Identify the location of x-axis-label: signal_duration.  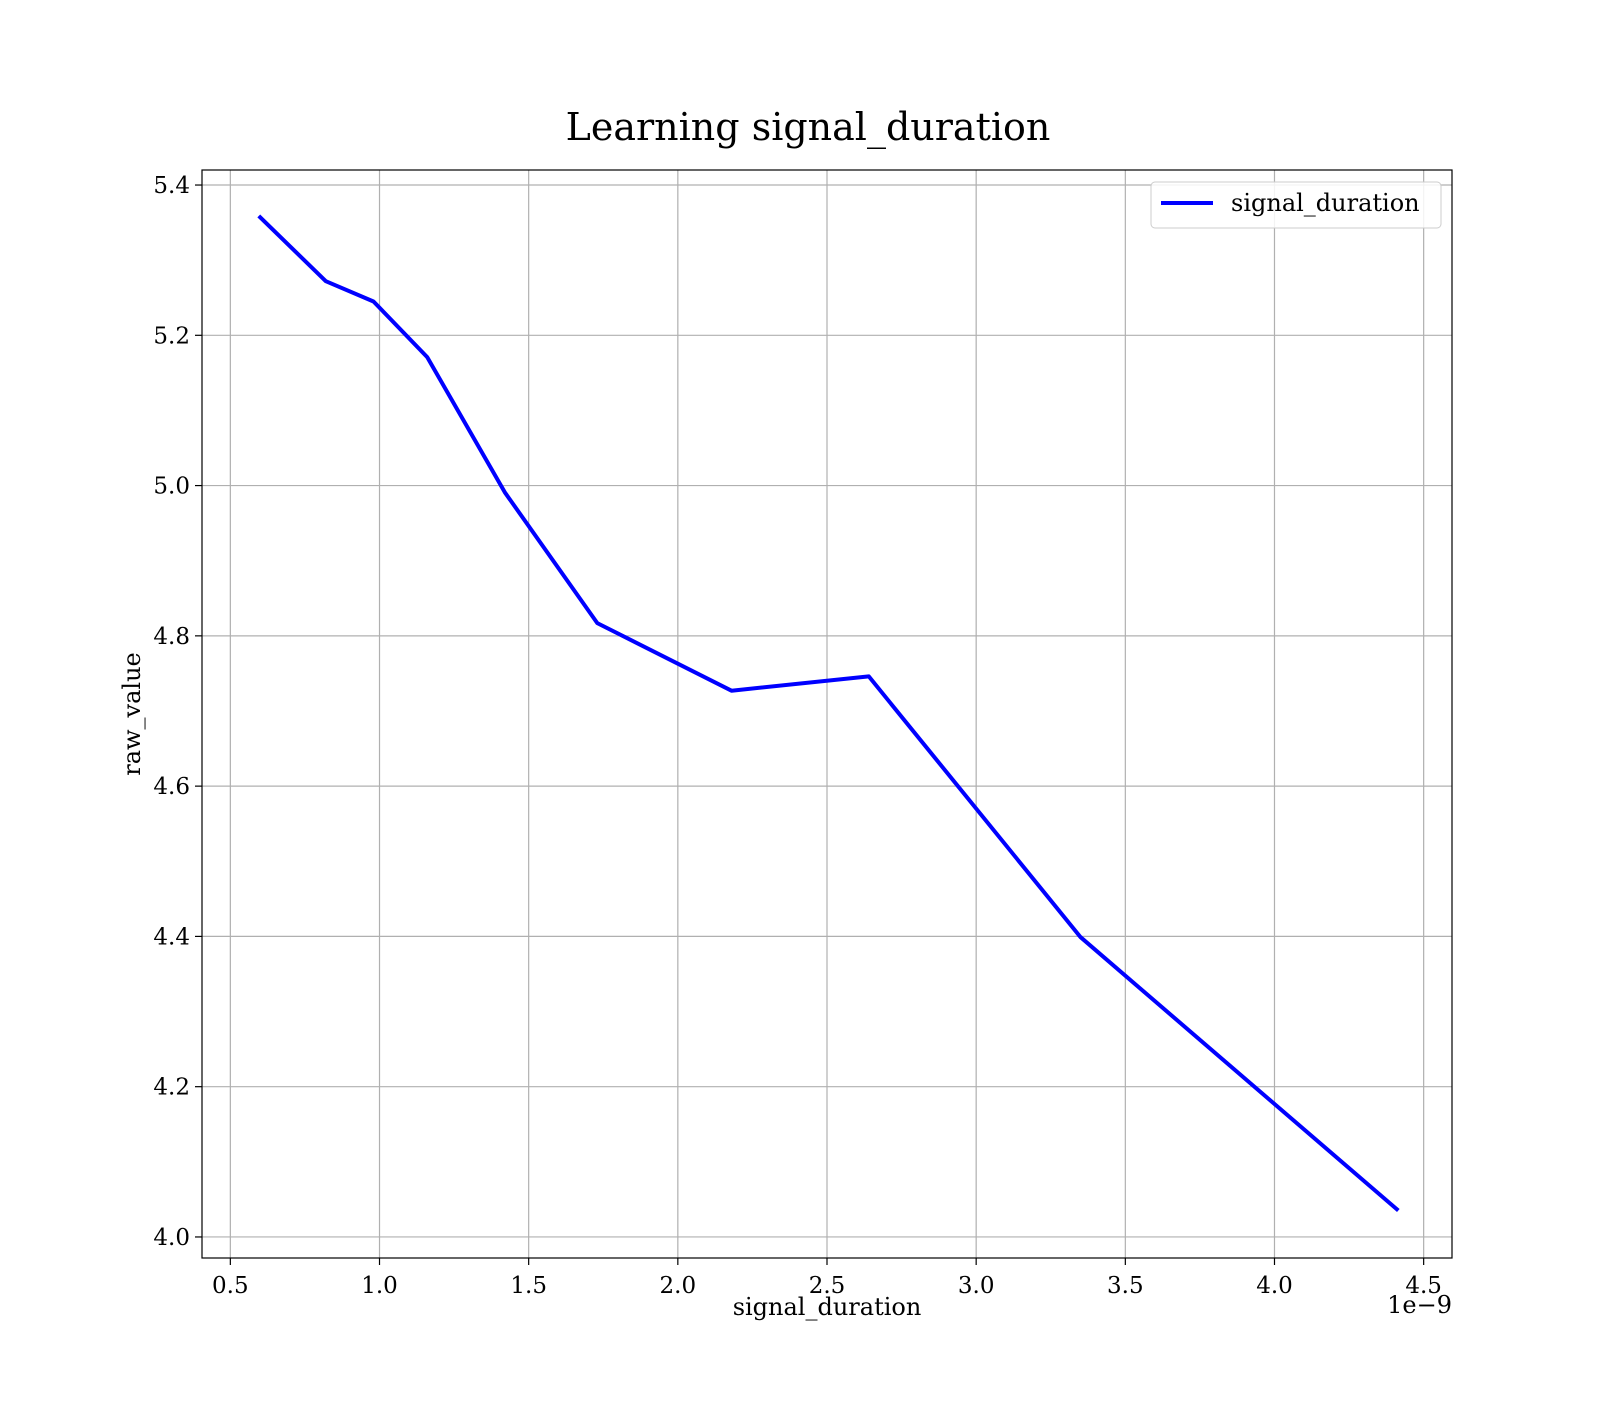
(827, 1307).